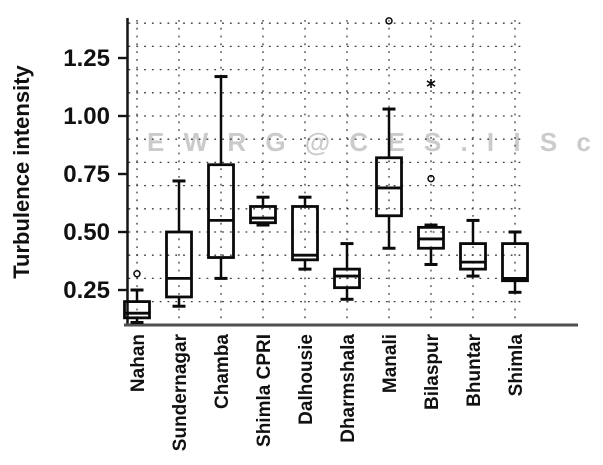  What do you see at coordinates (306, 379) in the screenshot?
I see `x-category-label: Dalhousie` at bounding box center [306, 379].